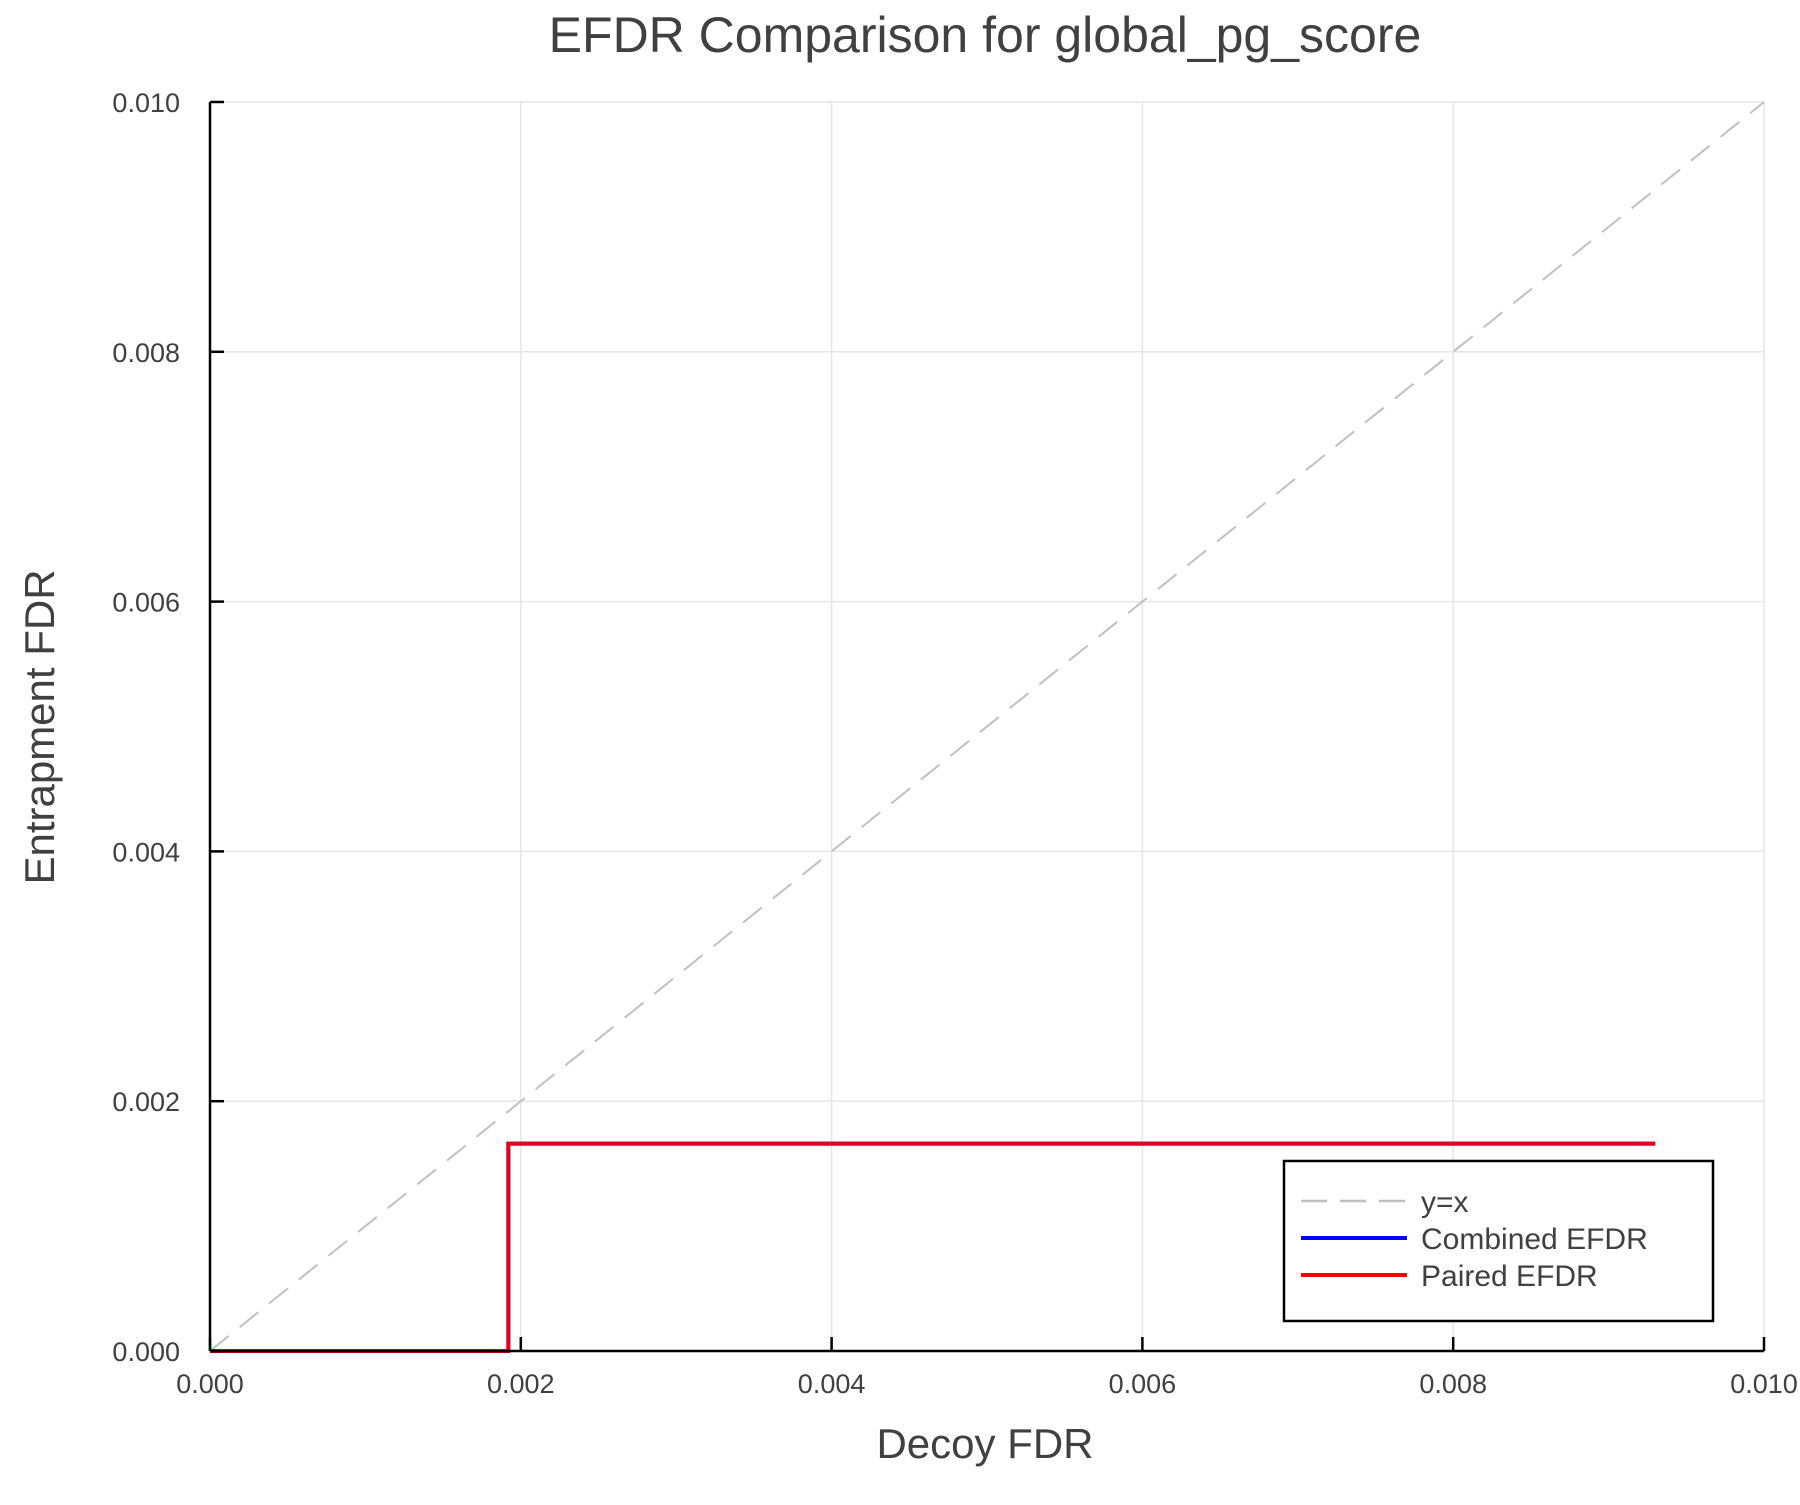 This screenshot has width=1800, height=1505. I want to click on y-tick-label: 0.002, so click(146, 1102).